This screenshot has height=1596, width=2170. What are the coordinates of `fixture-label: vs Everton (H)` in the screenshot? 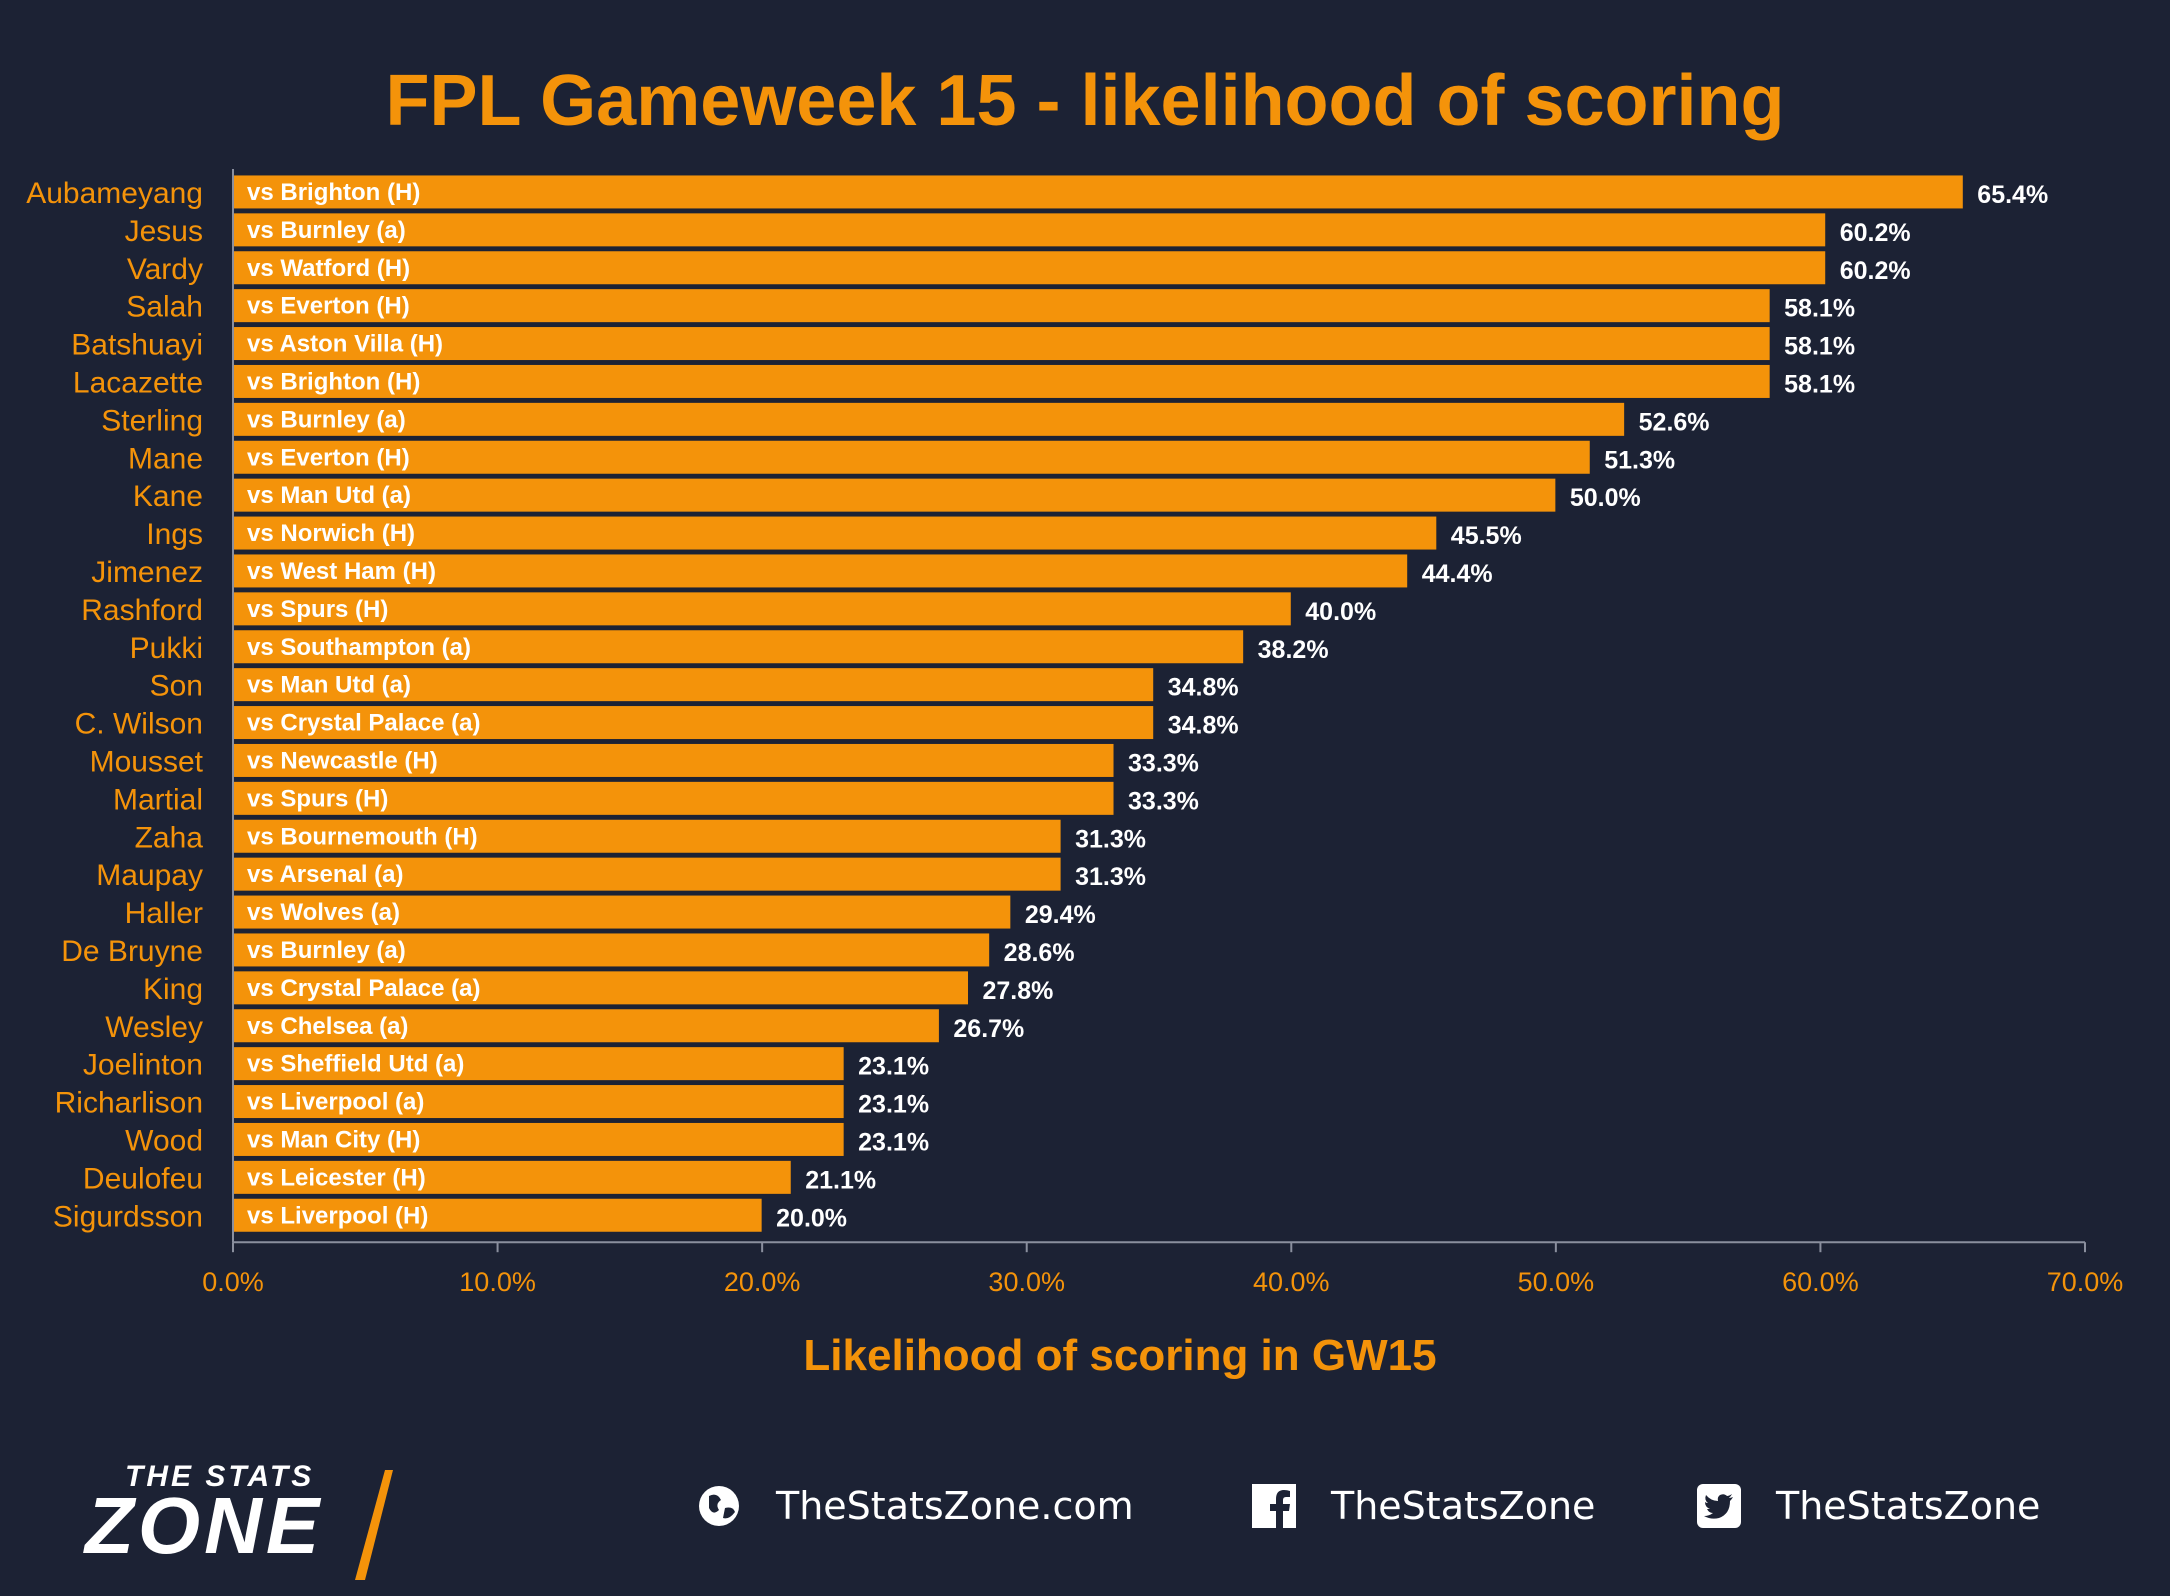 It's located at (328, 457).